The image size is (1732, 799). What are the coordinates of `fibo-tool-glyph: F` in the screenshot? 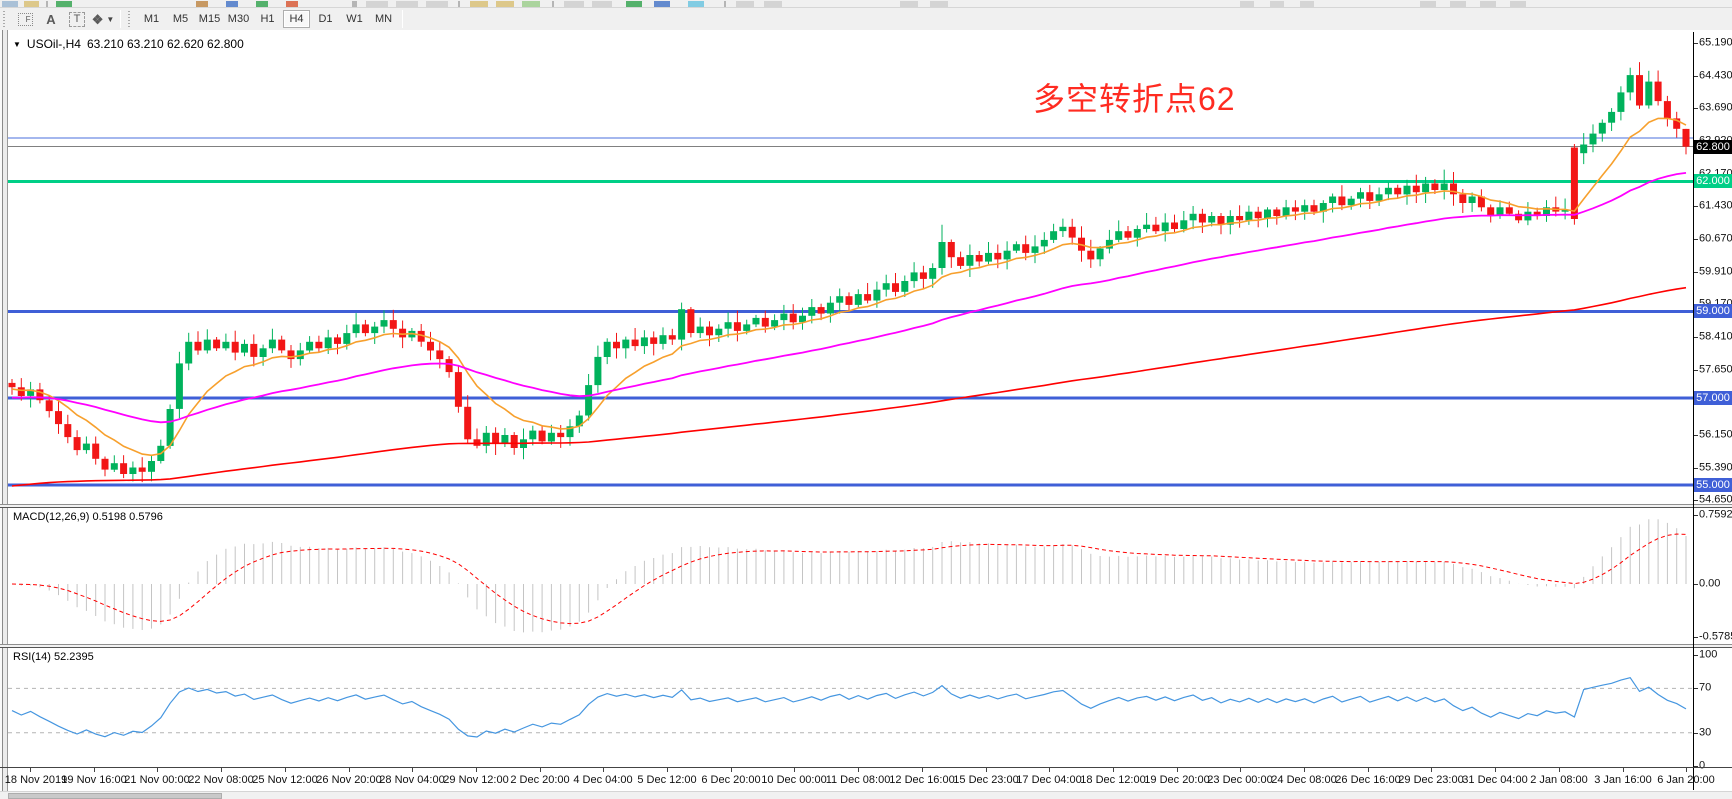 It's located at (25, 19).